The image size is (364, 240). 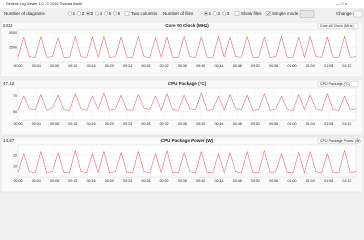 I want to click on series-dropdown-label: CPU Package Power (W), so click(x=340, y=141).